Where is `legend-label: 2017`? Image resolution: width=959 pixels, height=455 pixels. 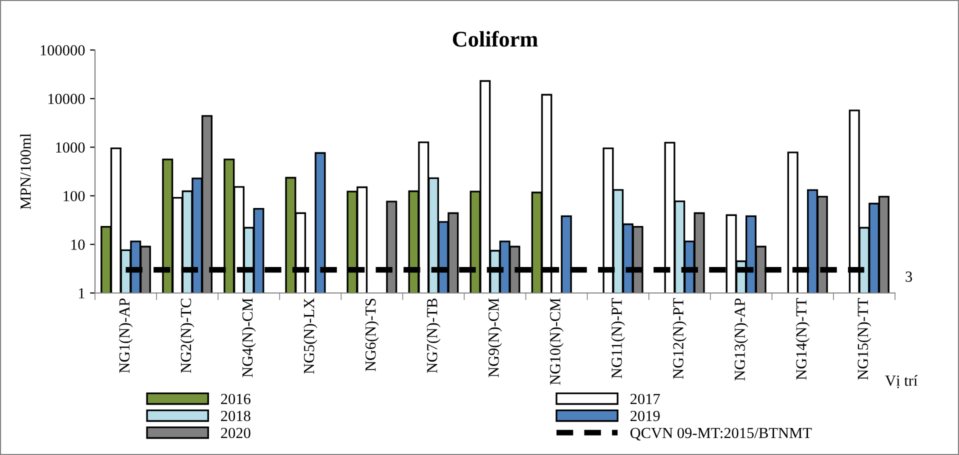
legend-label: 2017 is located at coordinates (645, 399).